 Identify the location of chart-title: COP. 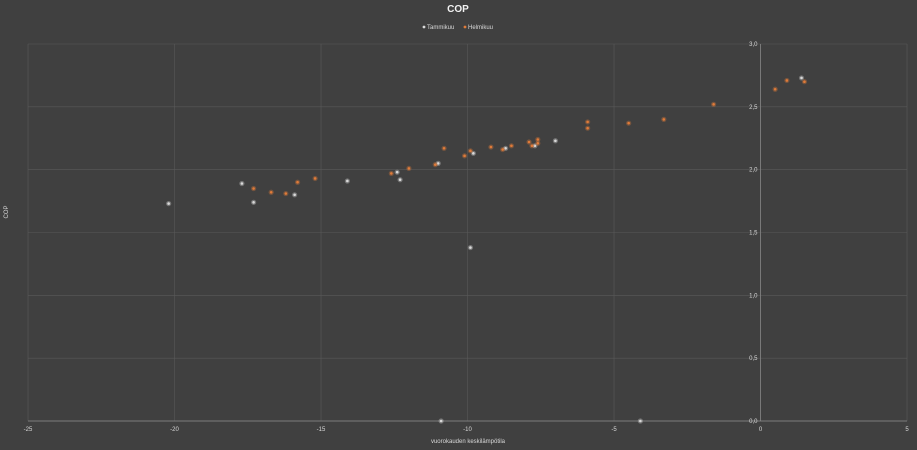
(458, 9).